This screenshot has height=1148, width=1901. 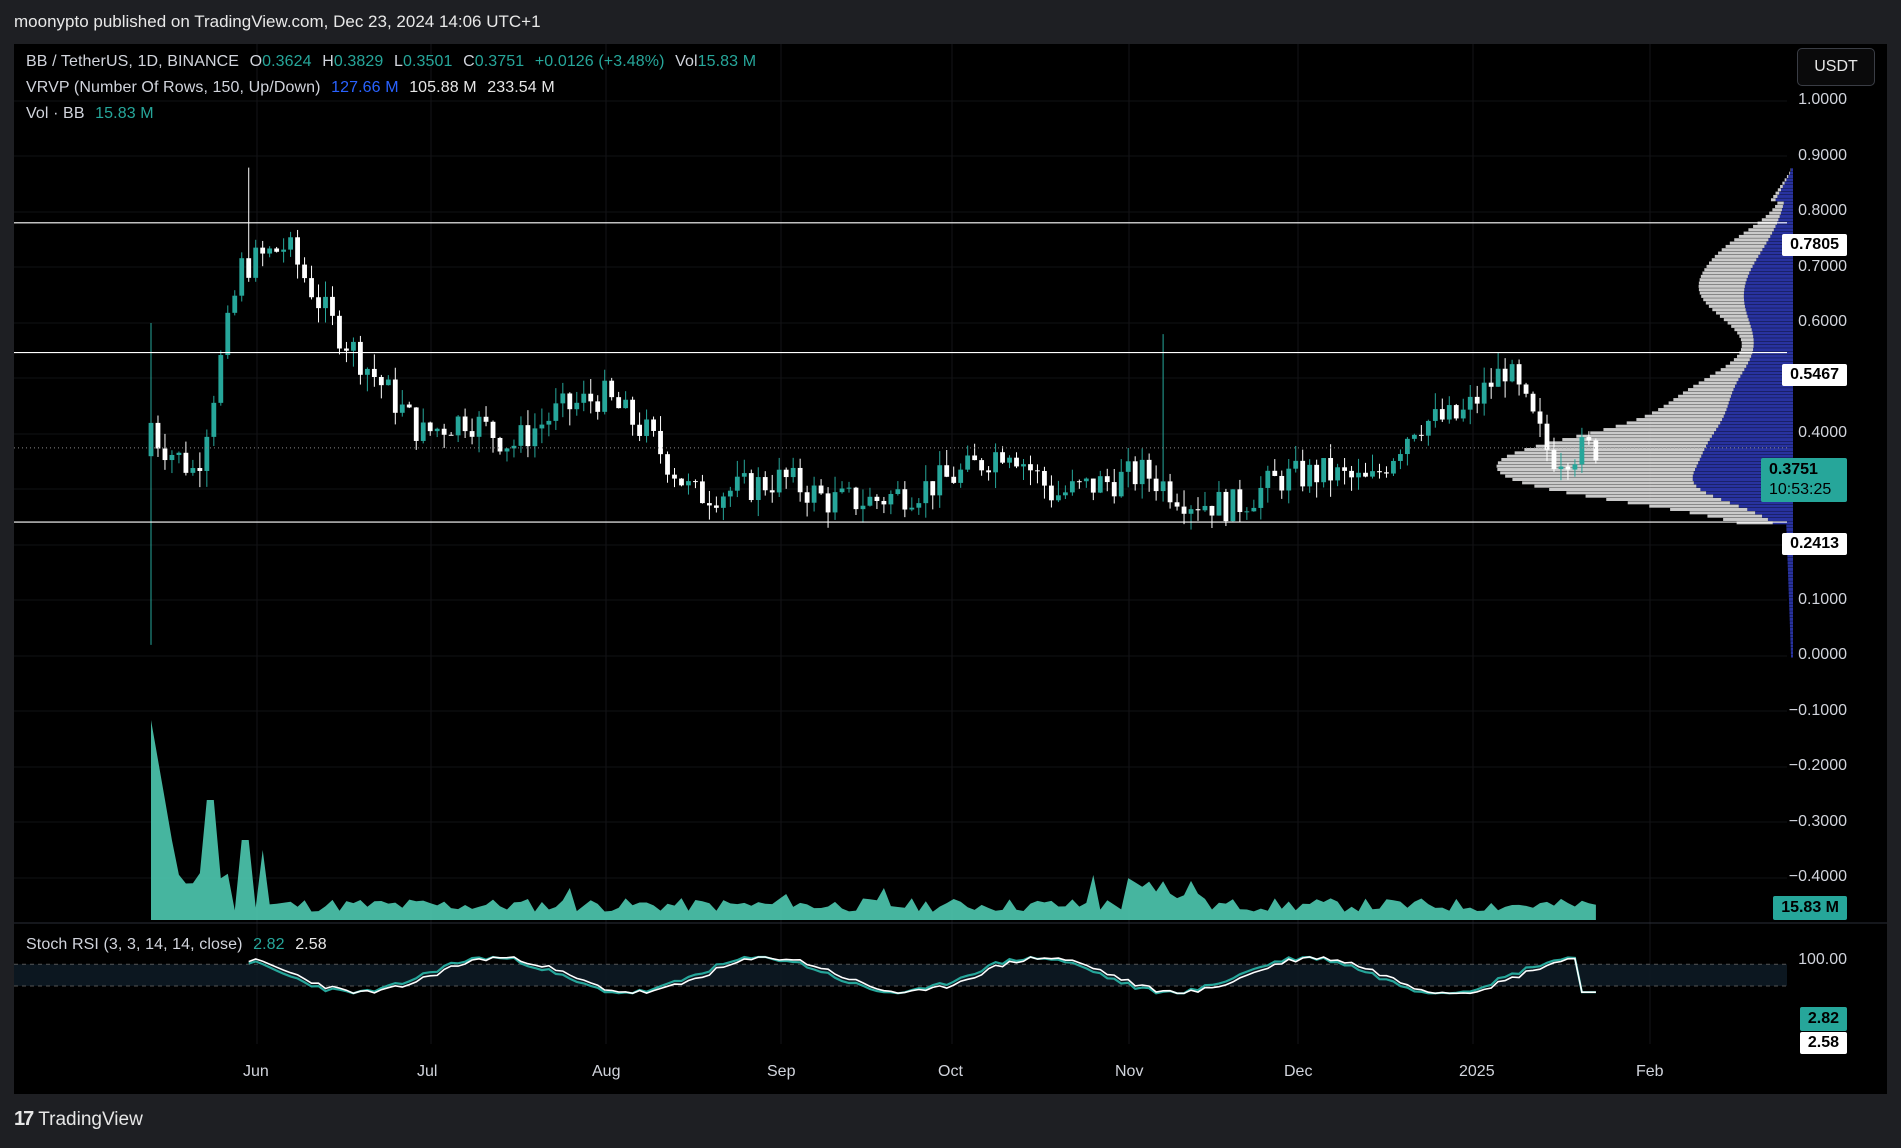 What do you see at coordinates (1822, 959) in the screenshot?
I see `stoch-upper-label: 100.00` at bounding box center [1822, 959].